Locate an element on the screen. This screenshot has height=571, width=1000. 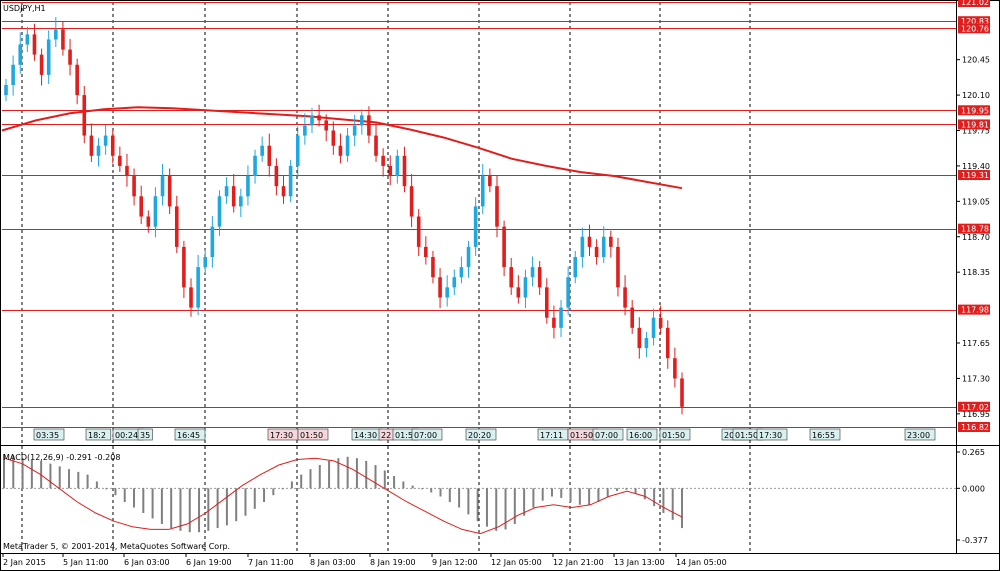
time-label: 20:20 is located at coordinates (479, 435).